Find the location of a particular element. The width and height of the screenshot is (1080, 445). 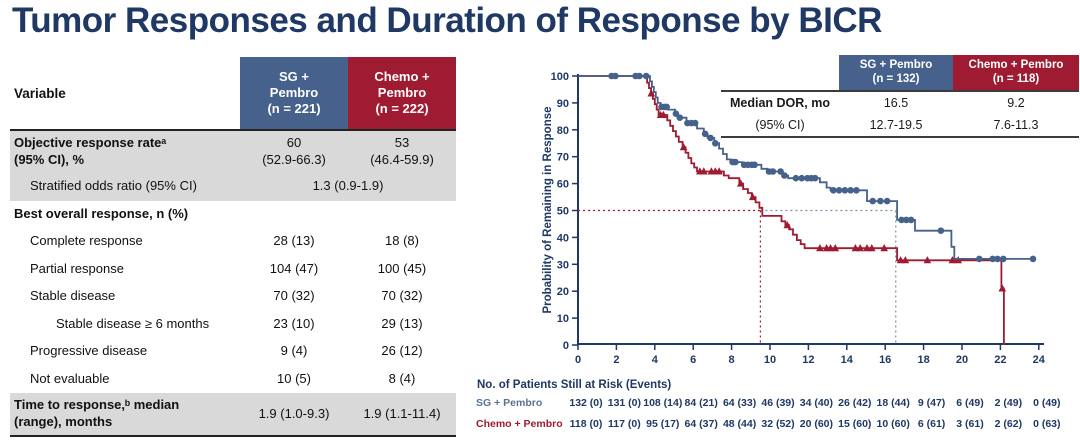

risk-value: 64 (37) is located at coordinates (701, 424).